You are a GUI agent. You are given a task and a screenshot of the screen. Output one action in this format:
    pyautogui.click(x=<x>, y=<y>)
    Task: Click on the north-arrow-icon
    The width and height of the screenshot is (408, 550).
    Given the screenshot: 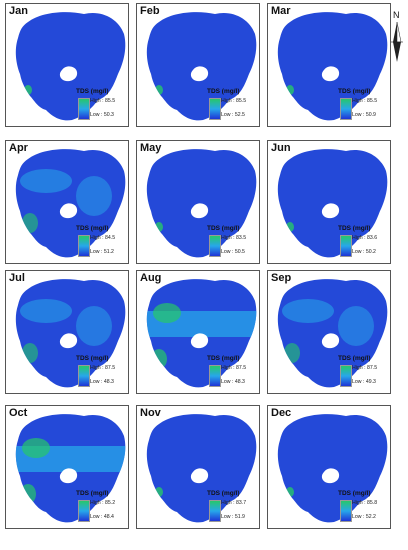 What is the action you would take?
    pyautogui.click(x=397, y=42)
    